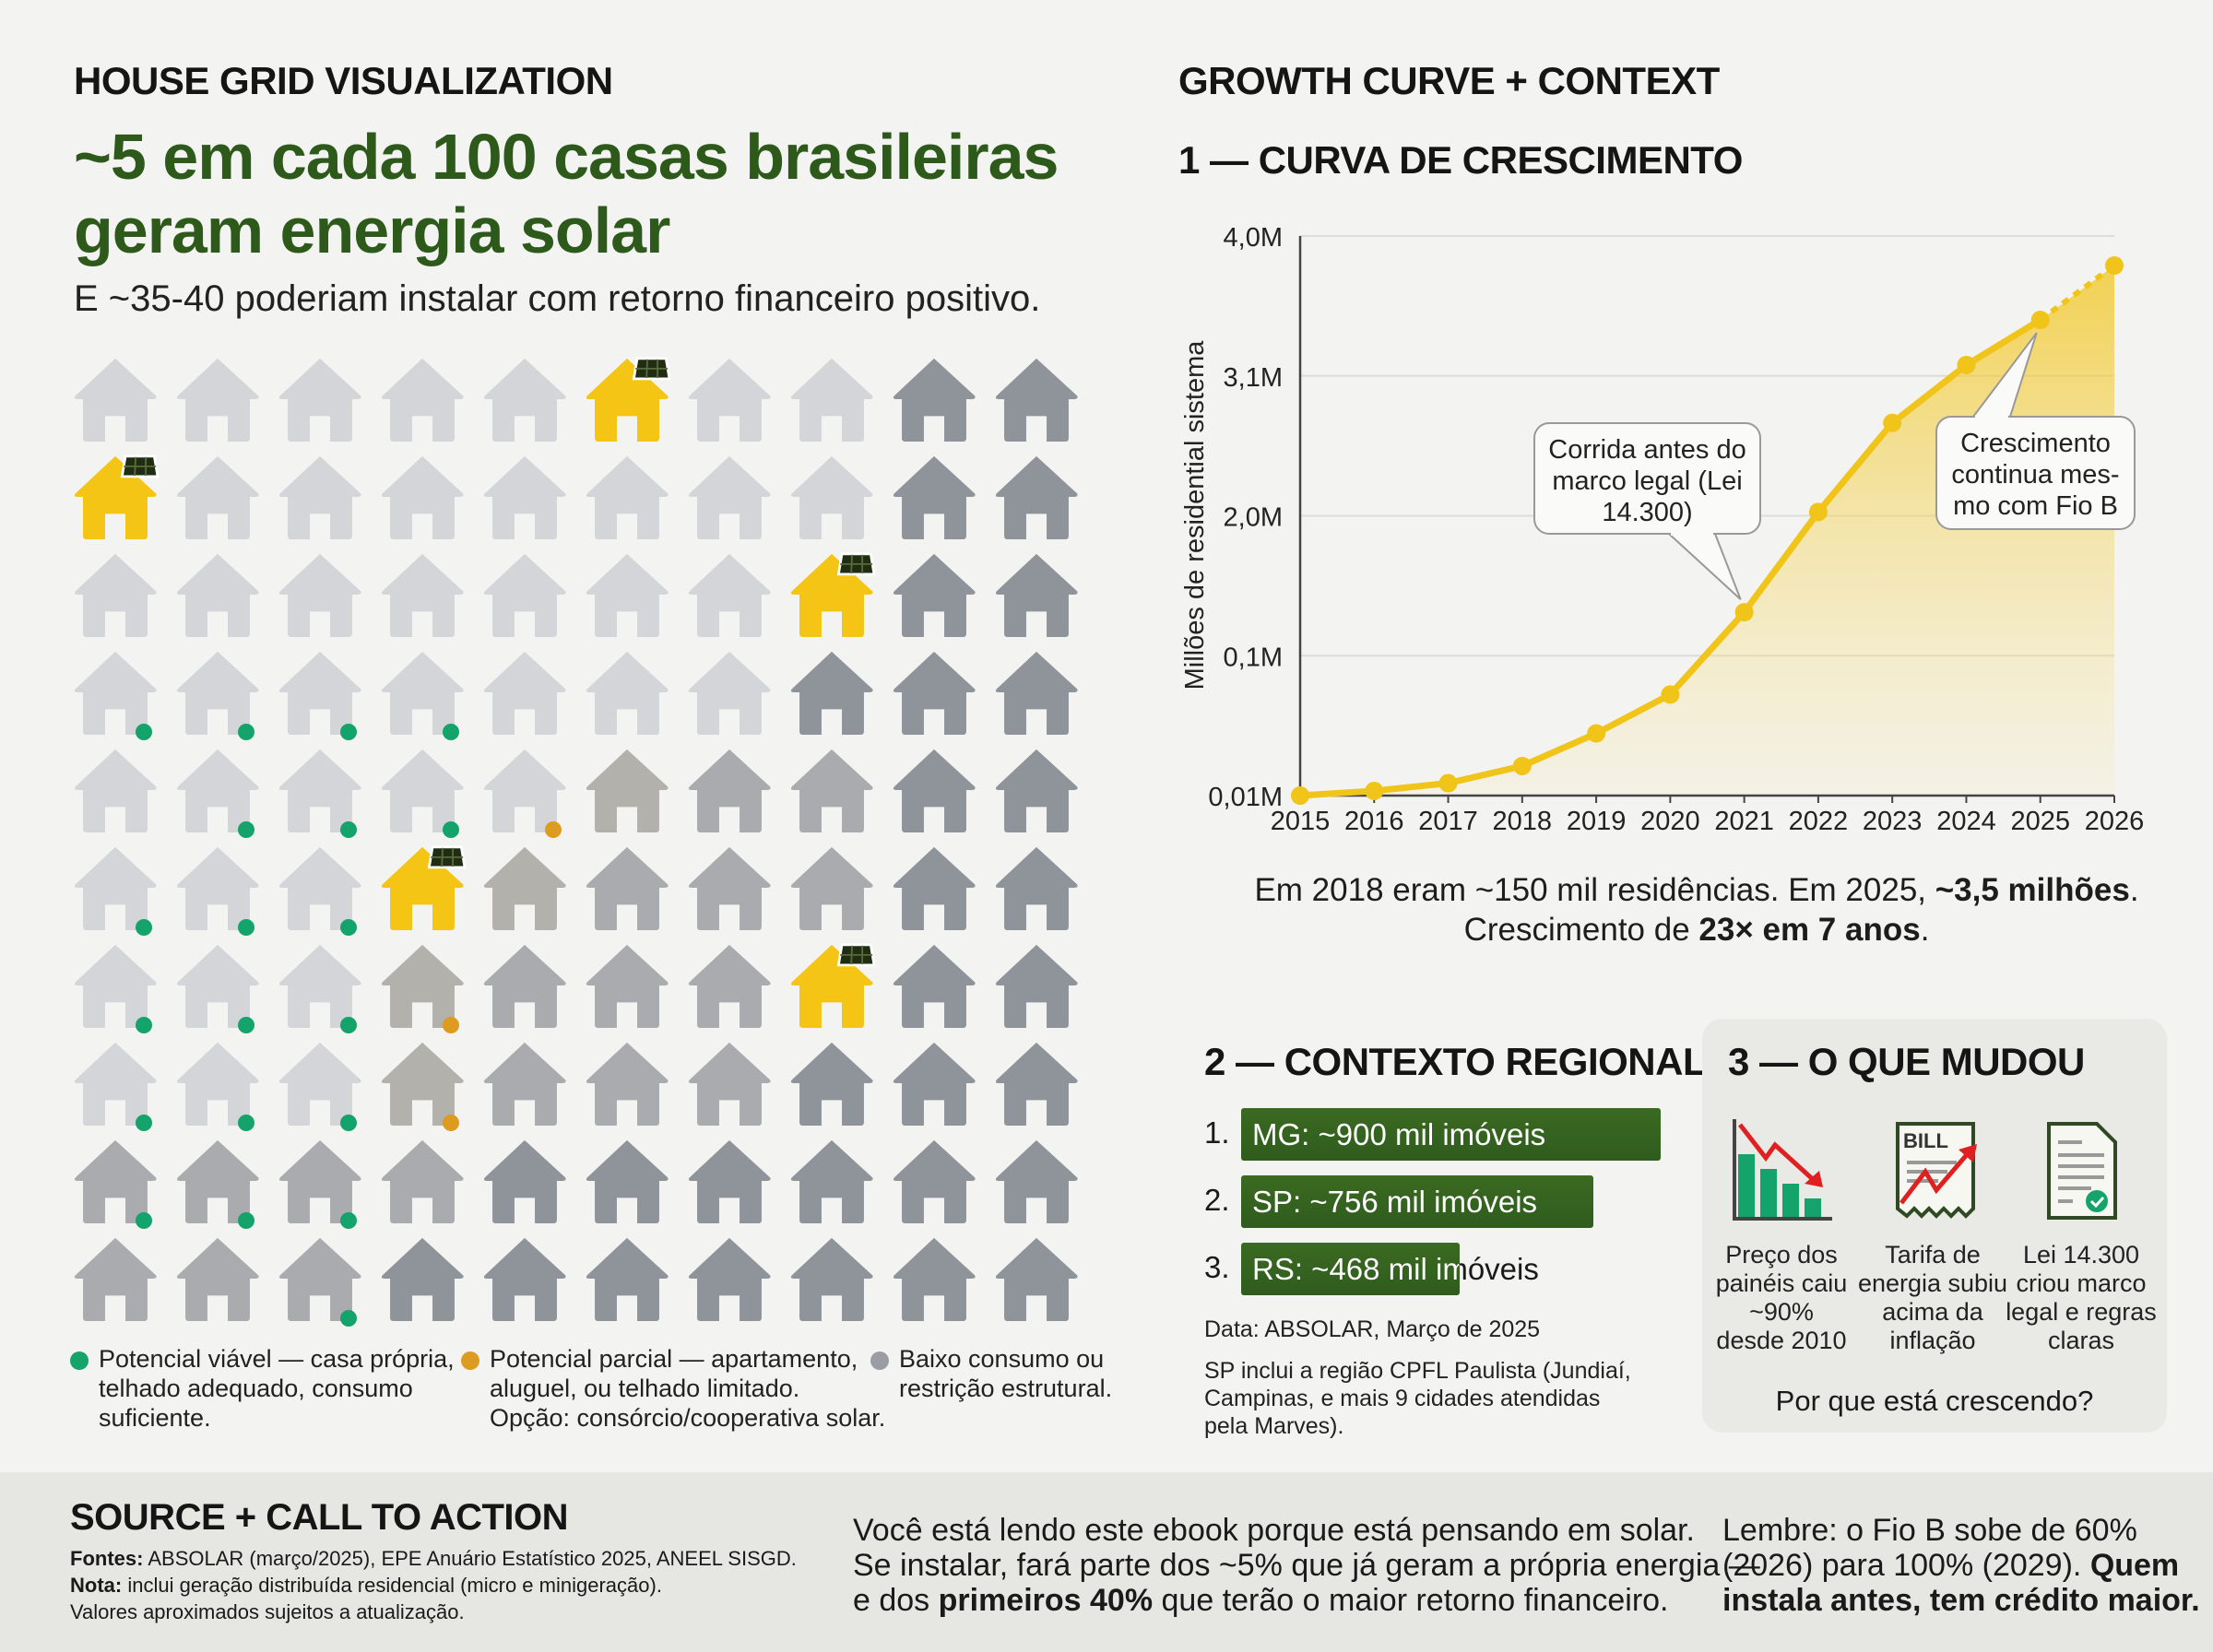  What do you see at coordinates (470, 1360) in the screenshot?
I see `legend-dot-partial` at bounding box center [470, 1360].